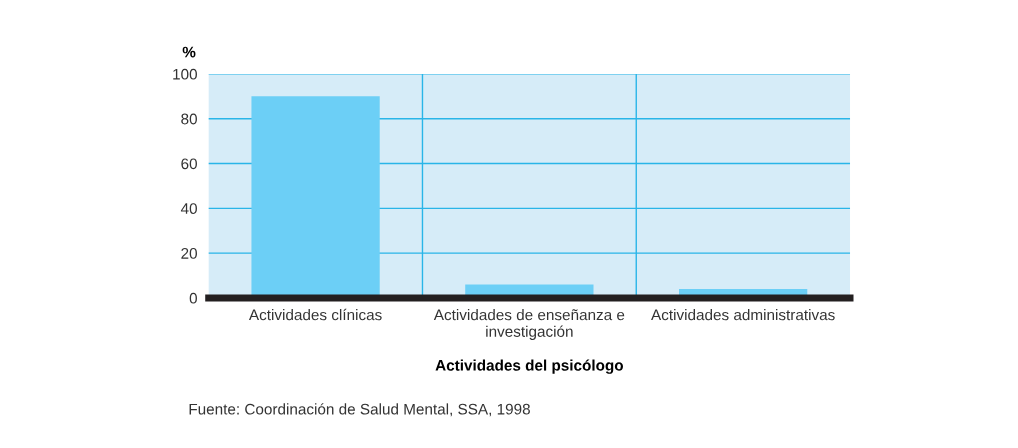 This screenshot has width=1018, height=448. What do you see at coordinates (189, 253) in the screenshot?
I see `y-tick-label: 20` at bounding box center [189, 253].